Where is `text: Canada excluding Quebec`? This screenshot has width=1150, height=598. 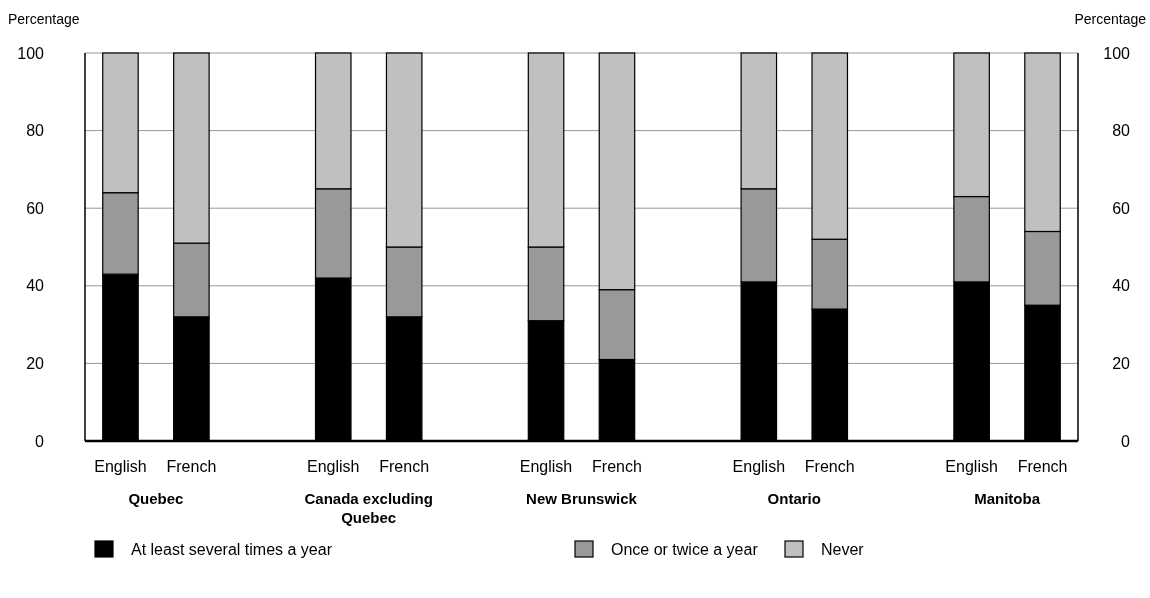
text: Canada excluding Quebec is located at coordinates (368, 508).